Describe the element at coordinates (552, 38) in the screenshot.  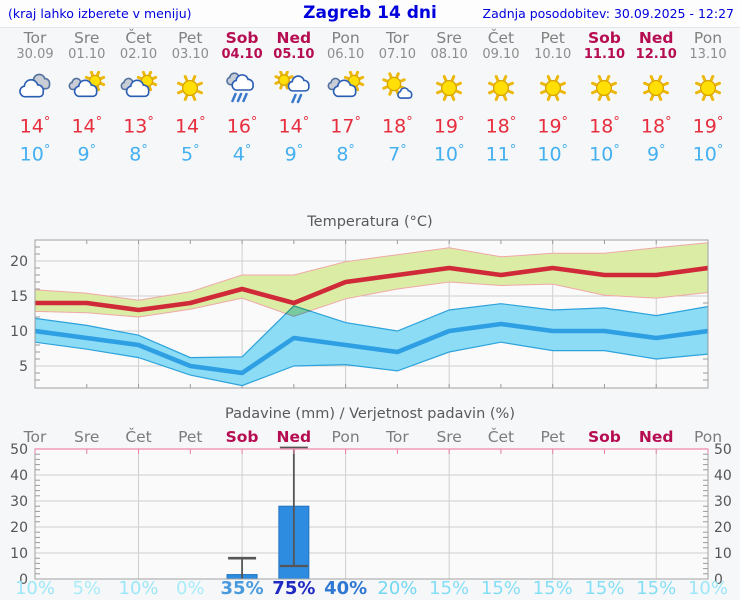
I see `day-name: Pet` at that location.